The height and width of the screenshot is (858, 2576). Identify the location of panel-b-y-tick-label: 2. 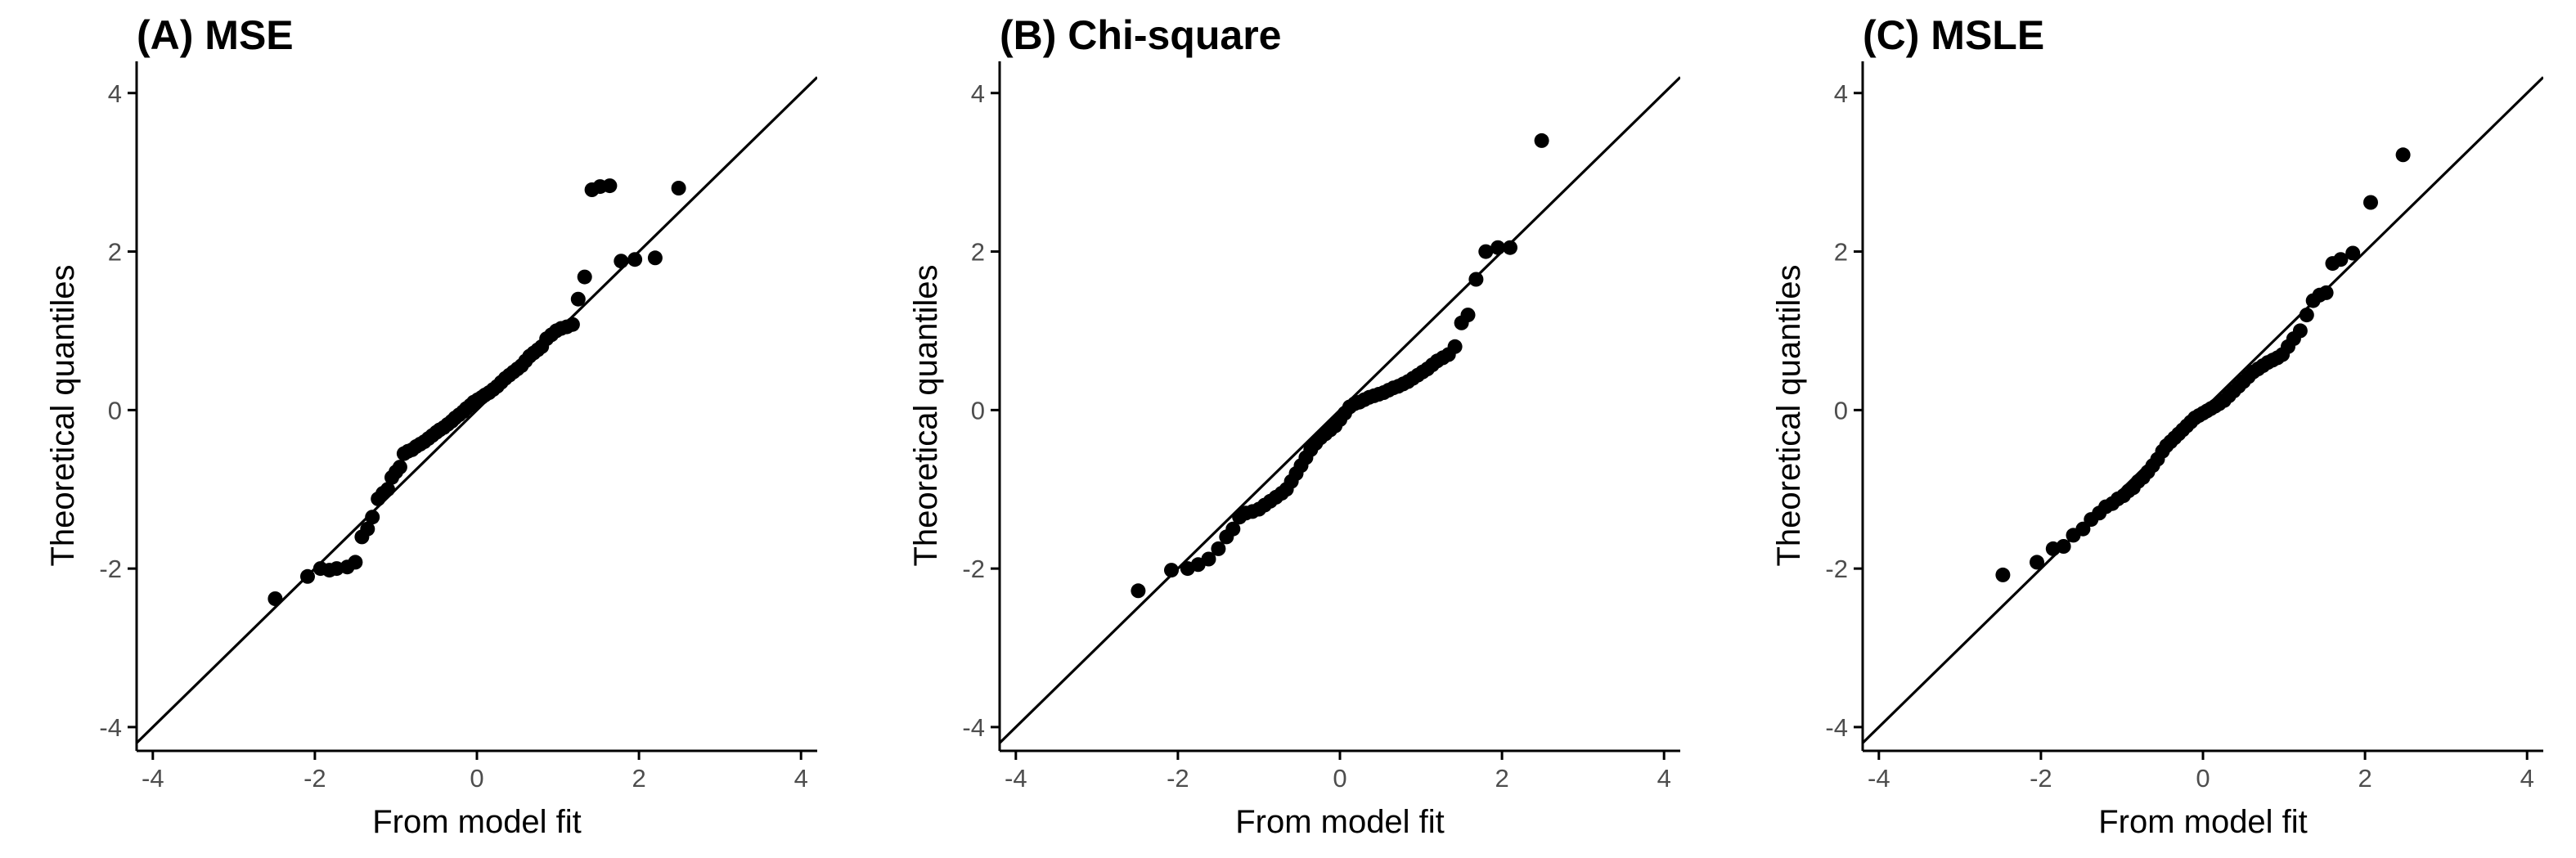
(978, 252).